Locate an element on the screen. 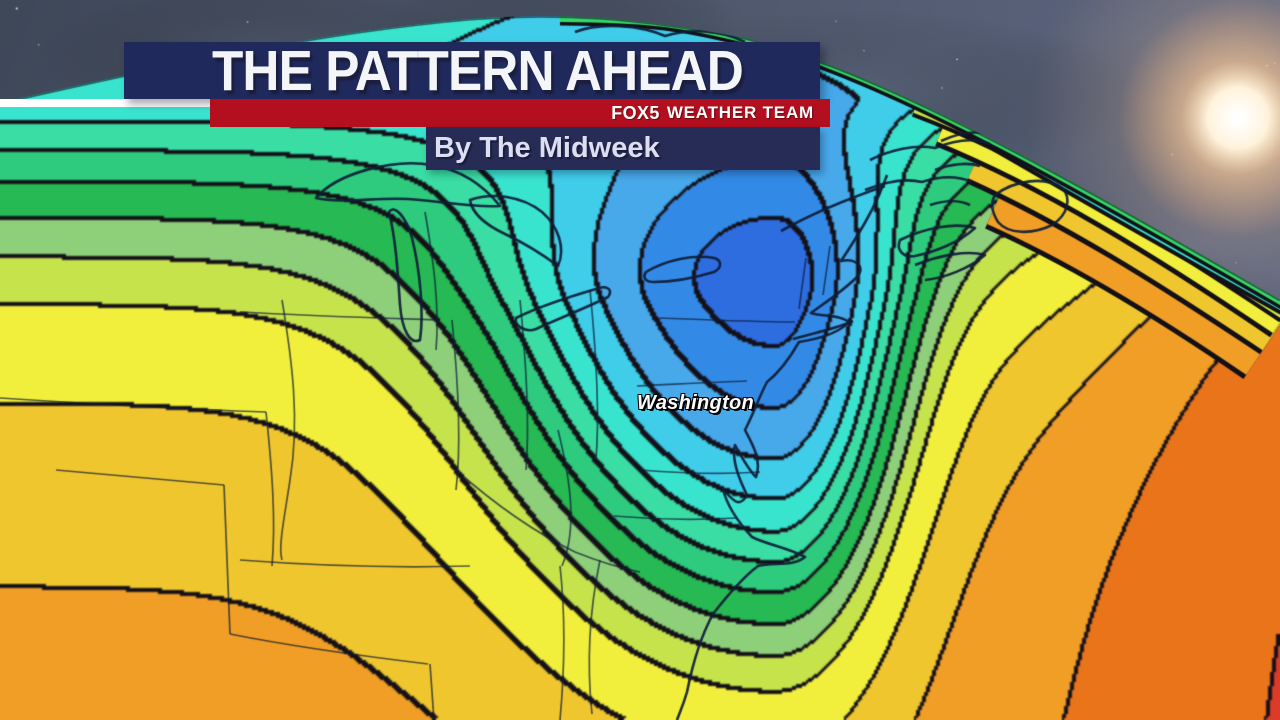 This screenshot has width=1280, height=720. frame-line is located at coordinates (105, 103).